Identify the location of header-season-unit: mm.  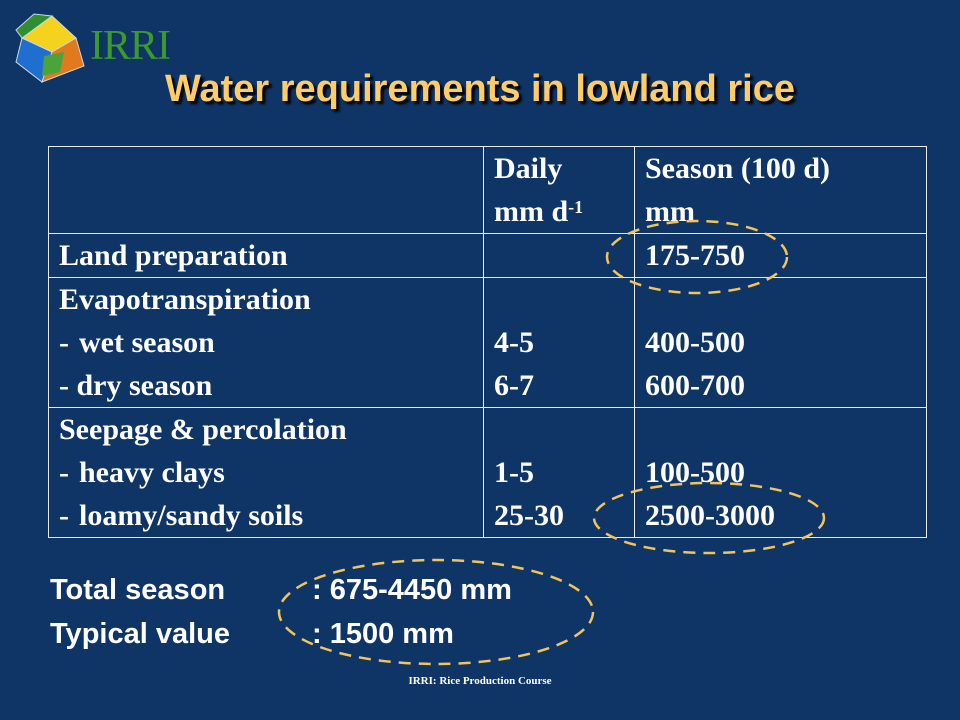
(670, 211).